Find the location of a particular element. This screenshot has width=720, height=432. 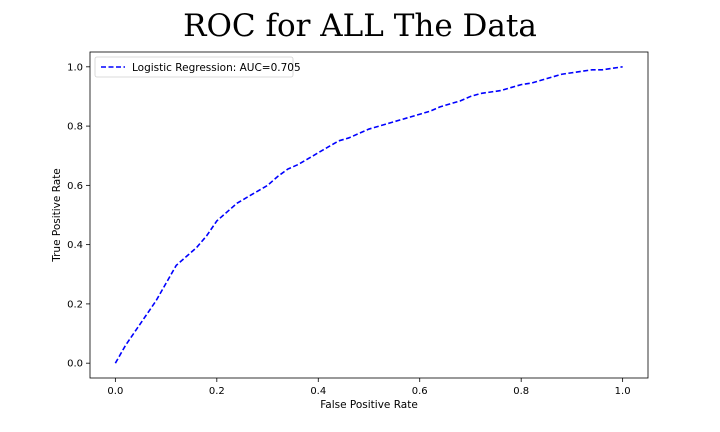

chart-title: ROC for ALL The Data is located at coordinates (360, 26).